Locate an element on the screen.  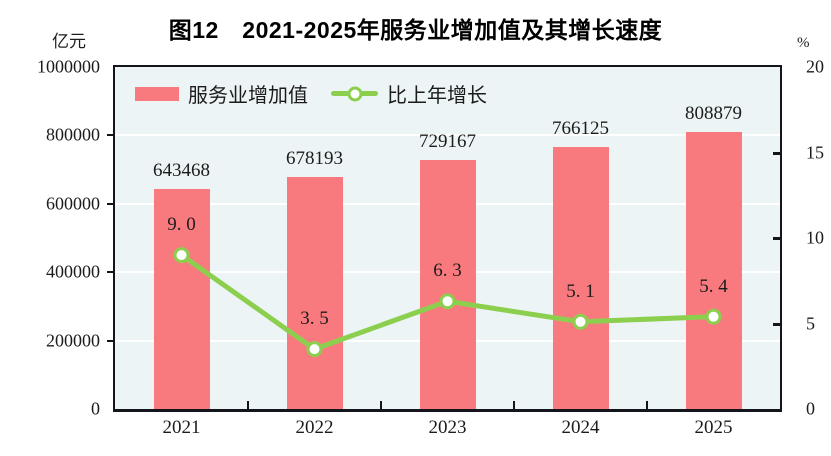
right-axis-tick-label: 5 is located at coordinates (810, 323).